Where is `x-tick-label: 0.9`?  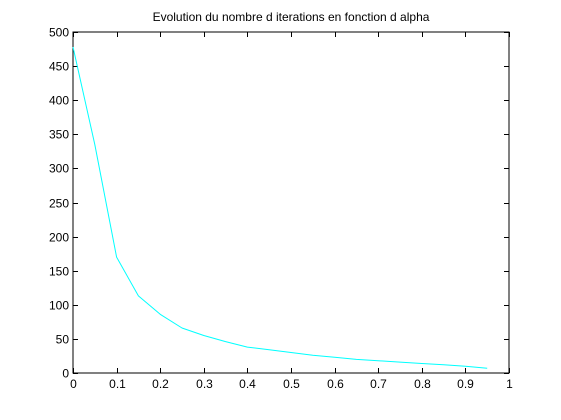 x-tick-label: 0.9 is located at coordinates (465, 384).